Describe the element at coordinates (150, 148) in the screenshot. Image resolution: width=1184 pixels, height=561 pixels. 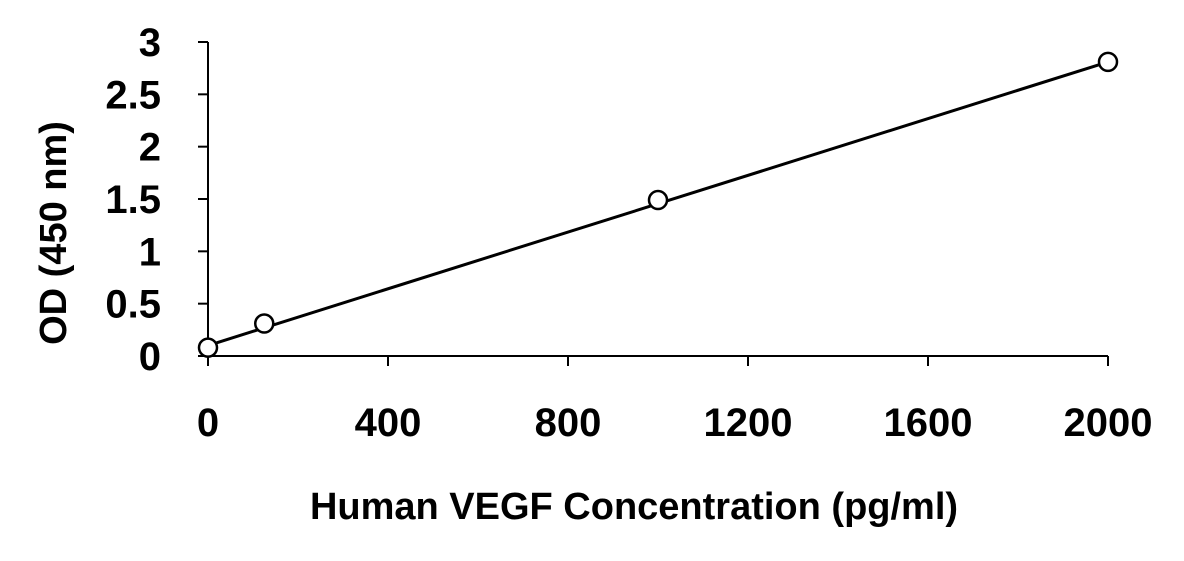
I see `y-tick-label: 2` at that location.